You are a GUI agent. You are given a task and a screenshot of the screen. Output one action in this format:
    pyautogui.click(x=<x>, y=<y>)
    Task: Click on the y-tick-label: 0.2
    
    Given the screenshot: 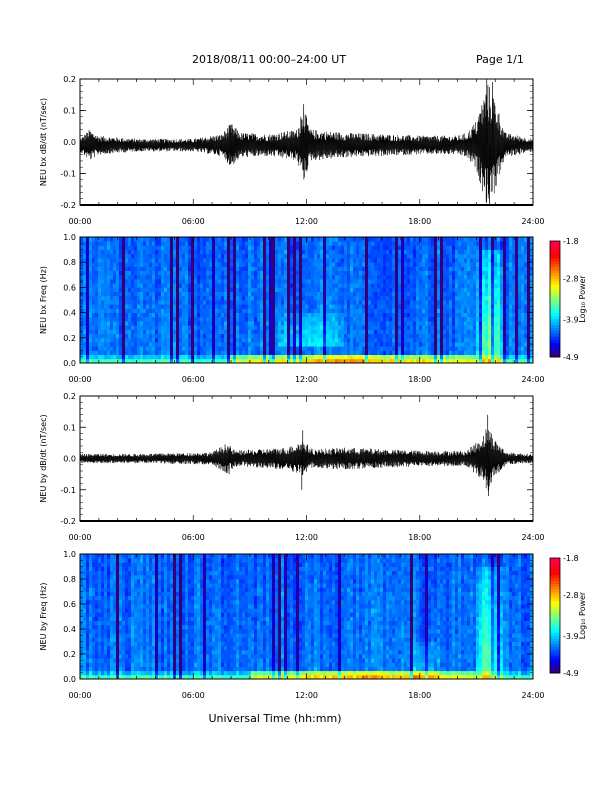 What is the action you would take?
    pyautogui.click(x=69, y=79)
    